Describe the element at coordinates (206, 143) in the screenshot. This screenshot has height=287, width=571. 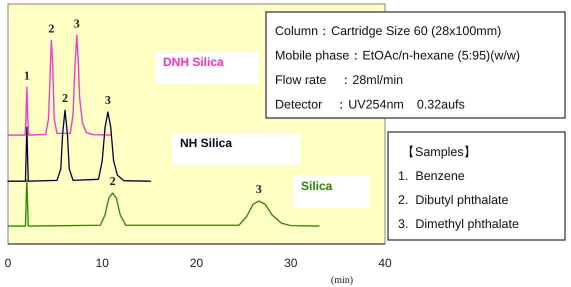
I see `text: NH Silica` at that location.